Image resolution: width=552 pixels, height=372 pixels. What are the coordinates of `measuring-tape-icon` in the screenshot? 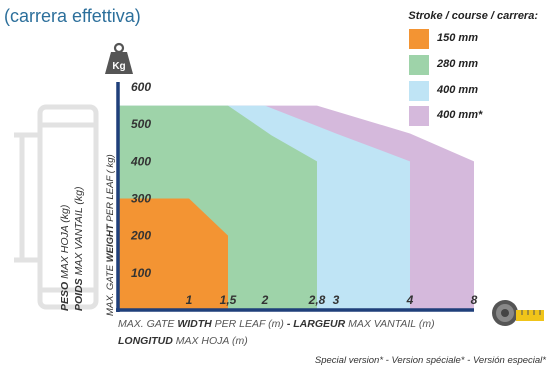 It's located at (518, 313).